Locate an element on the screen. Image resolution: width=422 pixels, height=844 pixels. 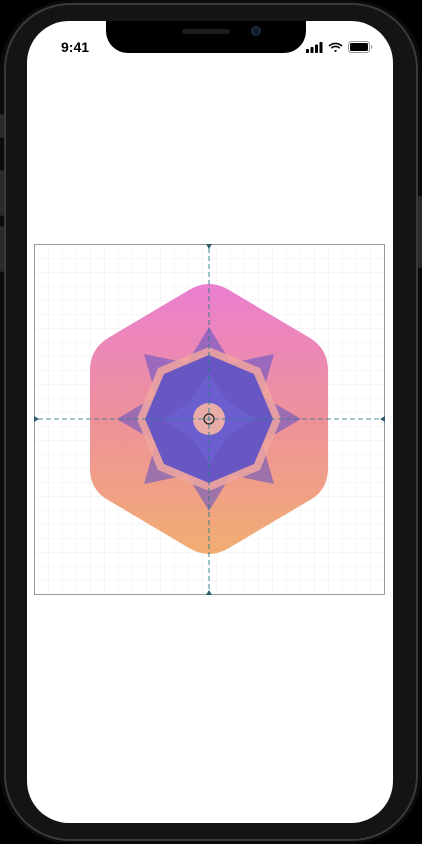
guide-handle-bottom is located at coordinates (209, 592).